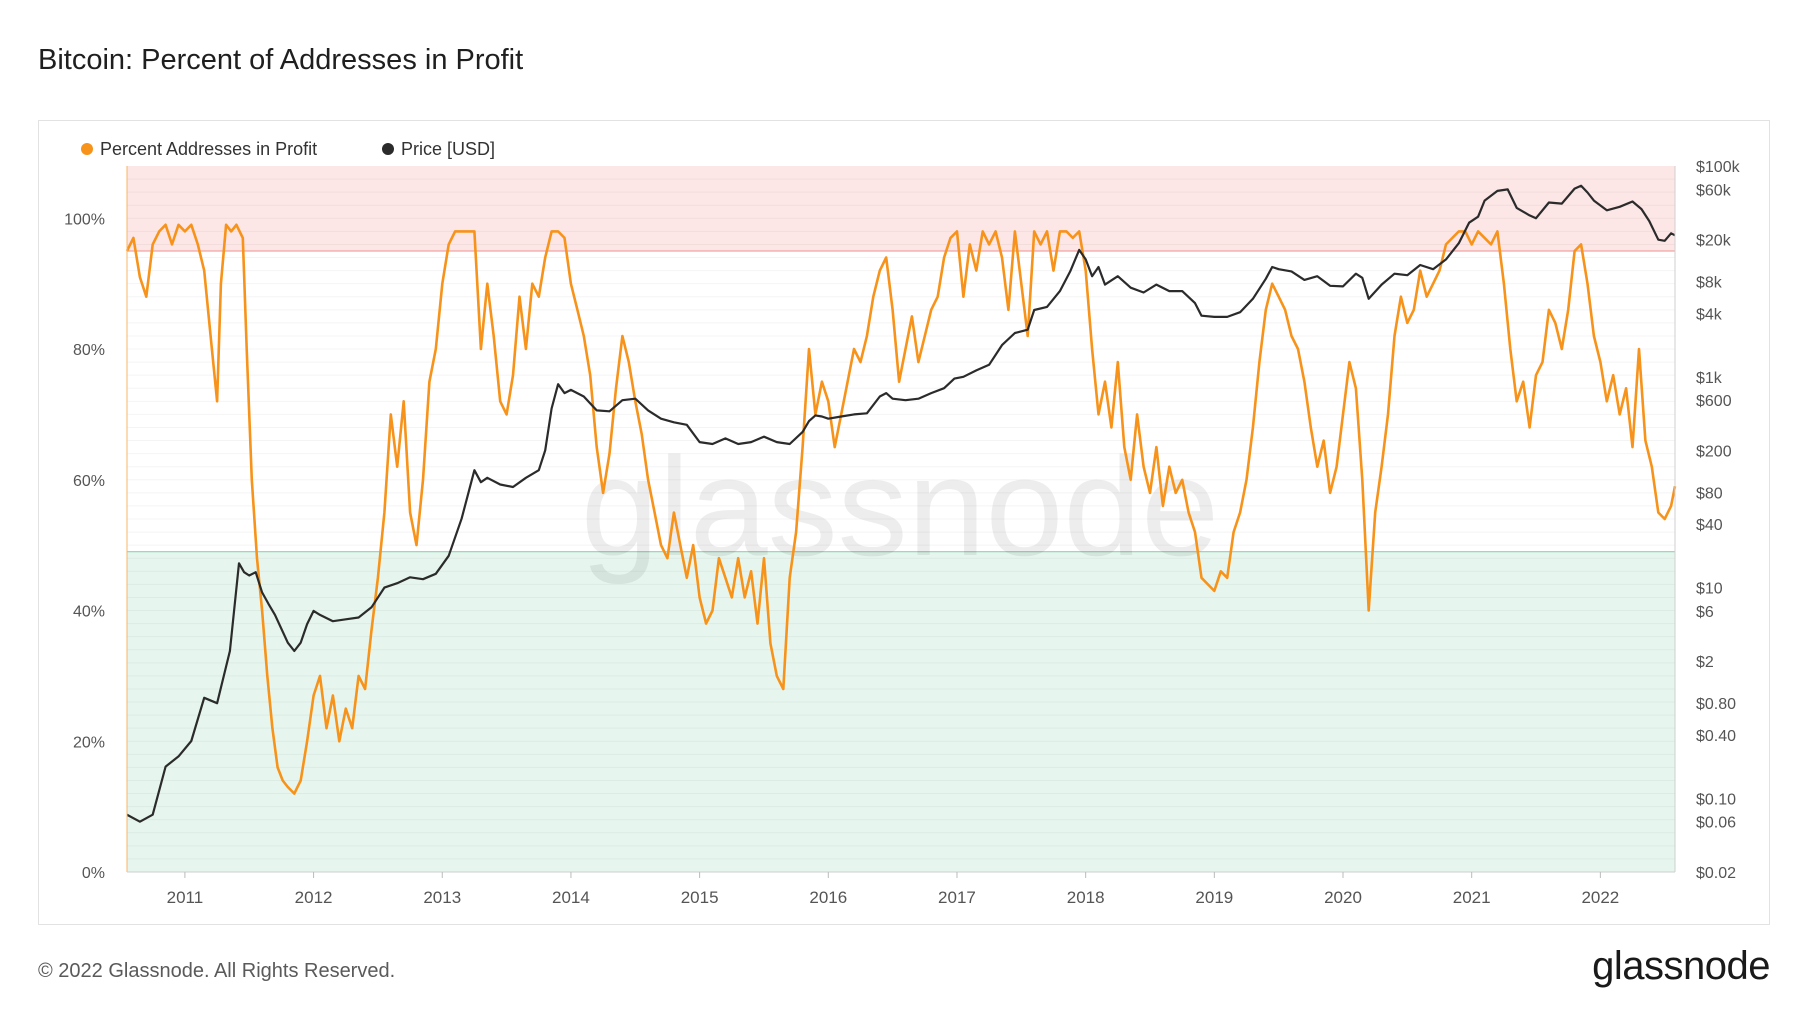 The width and height of the screenshot is (1800, 1013). Describe the element at coordinates (1705, 612) in the screenshot. I see `y-right-tick-label: $6` at that location.